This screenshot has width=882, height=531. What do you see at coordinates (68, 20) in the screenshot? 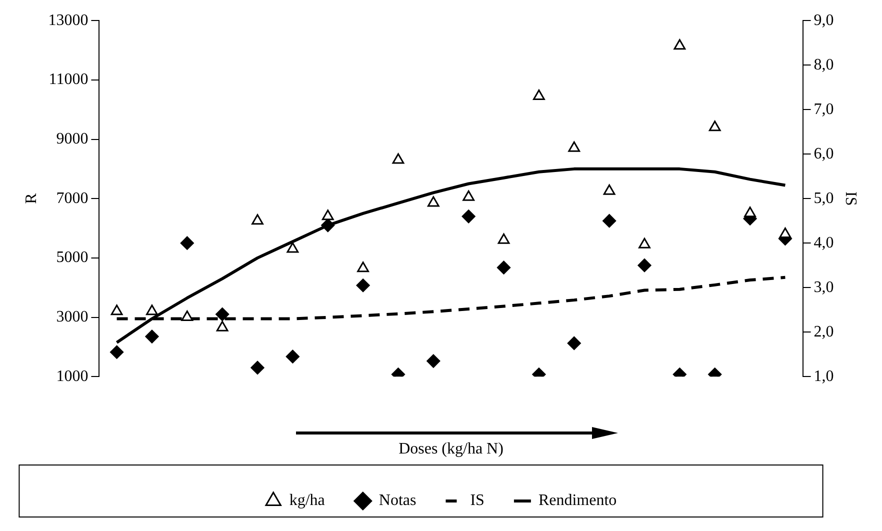
I see `y-tick-label: 13000` at bounding box center [68, 20].